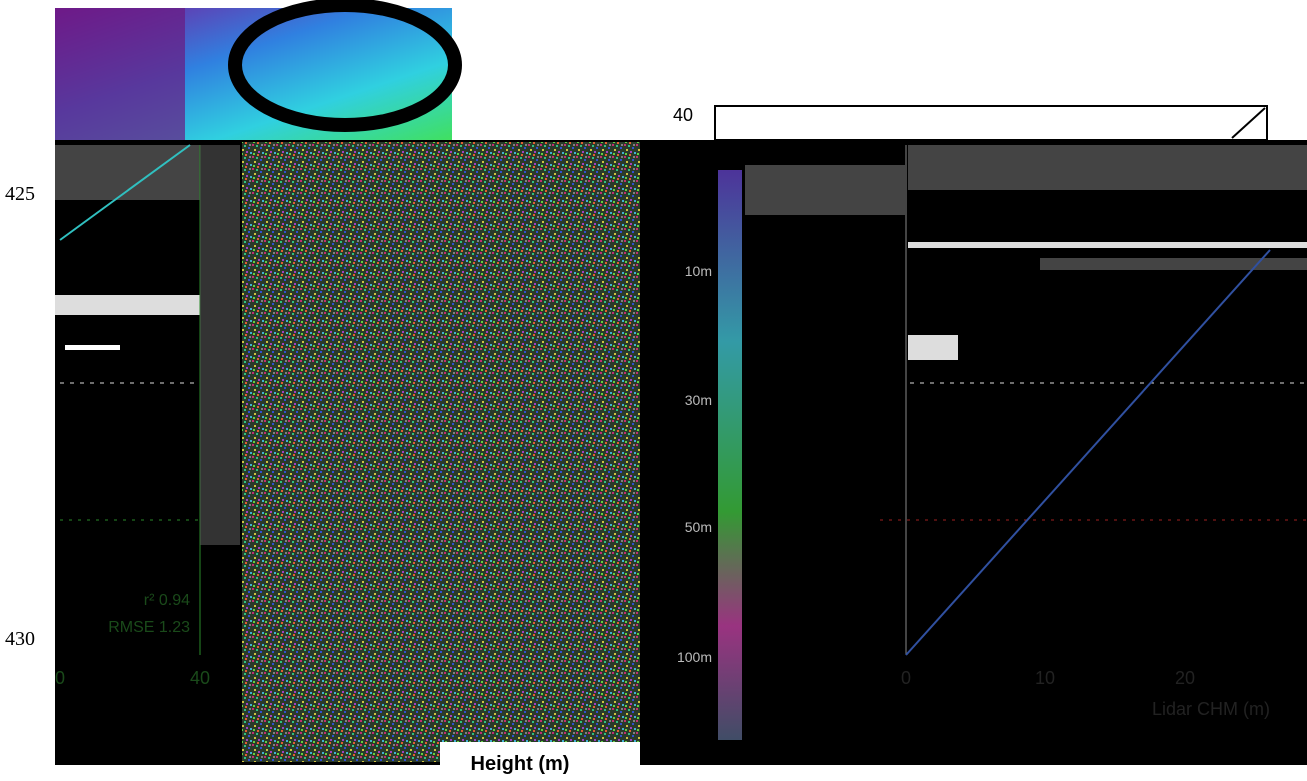  Describe the element at coordinates (1045, 678) in the screenshot. I see `x-tick-label: 10` at that location.